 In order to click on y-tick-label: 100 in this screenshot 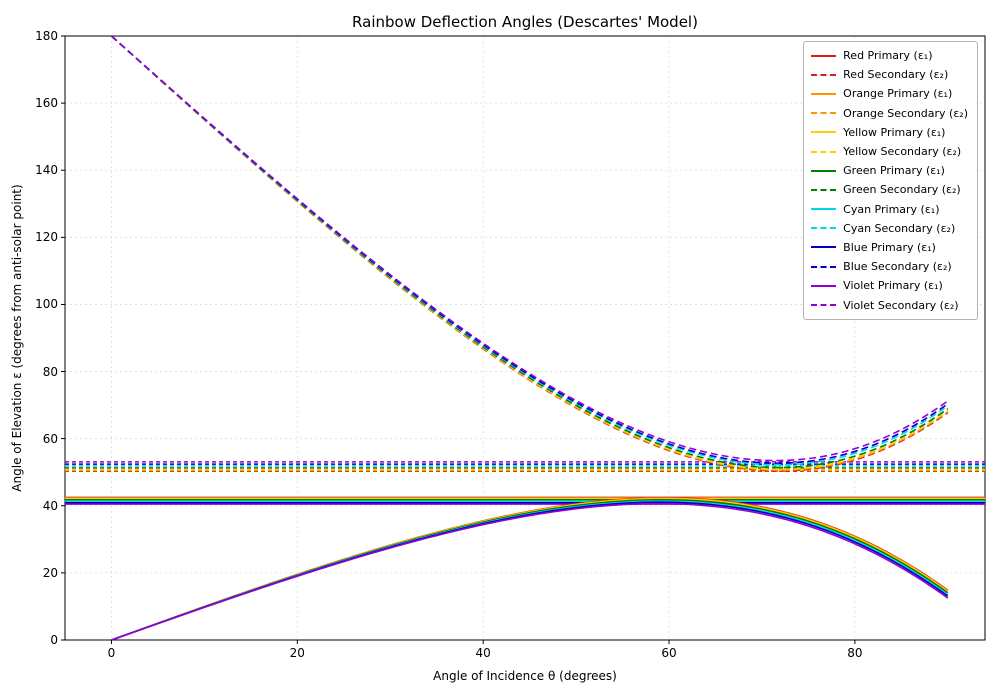, I will do `click(46, 304)`.